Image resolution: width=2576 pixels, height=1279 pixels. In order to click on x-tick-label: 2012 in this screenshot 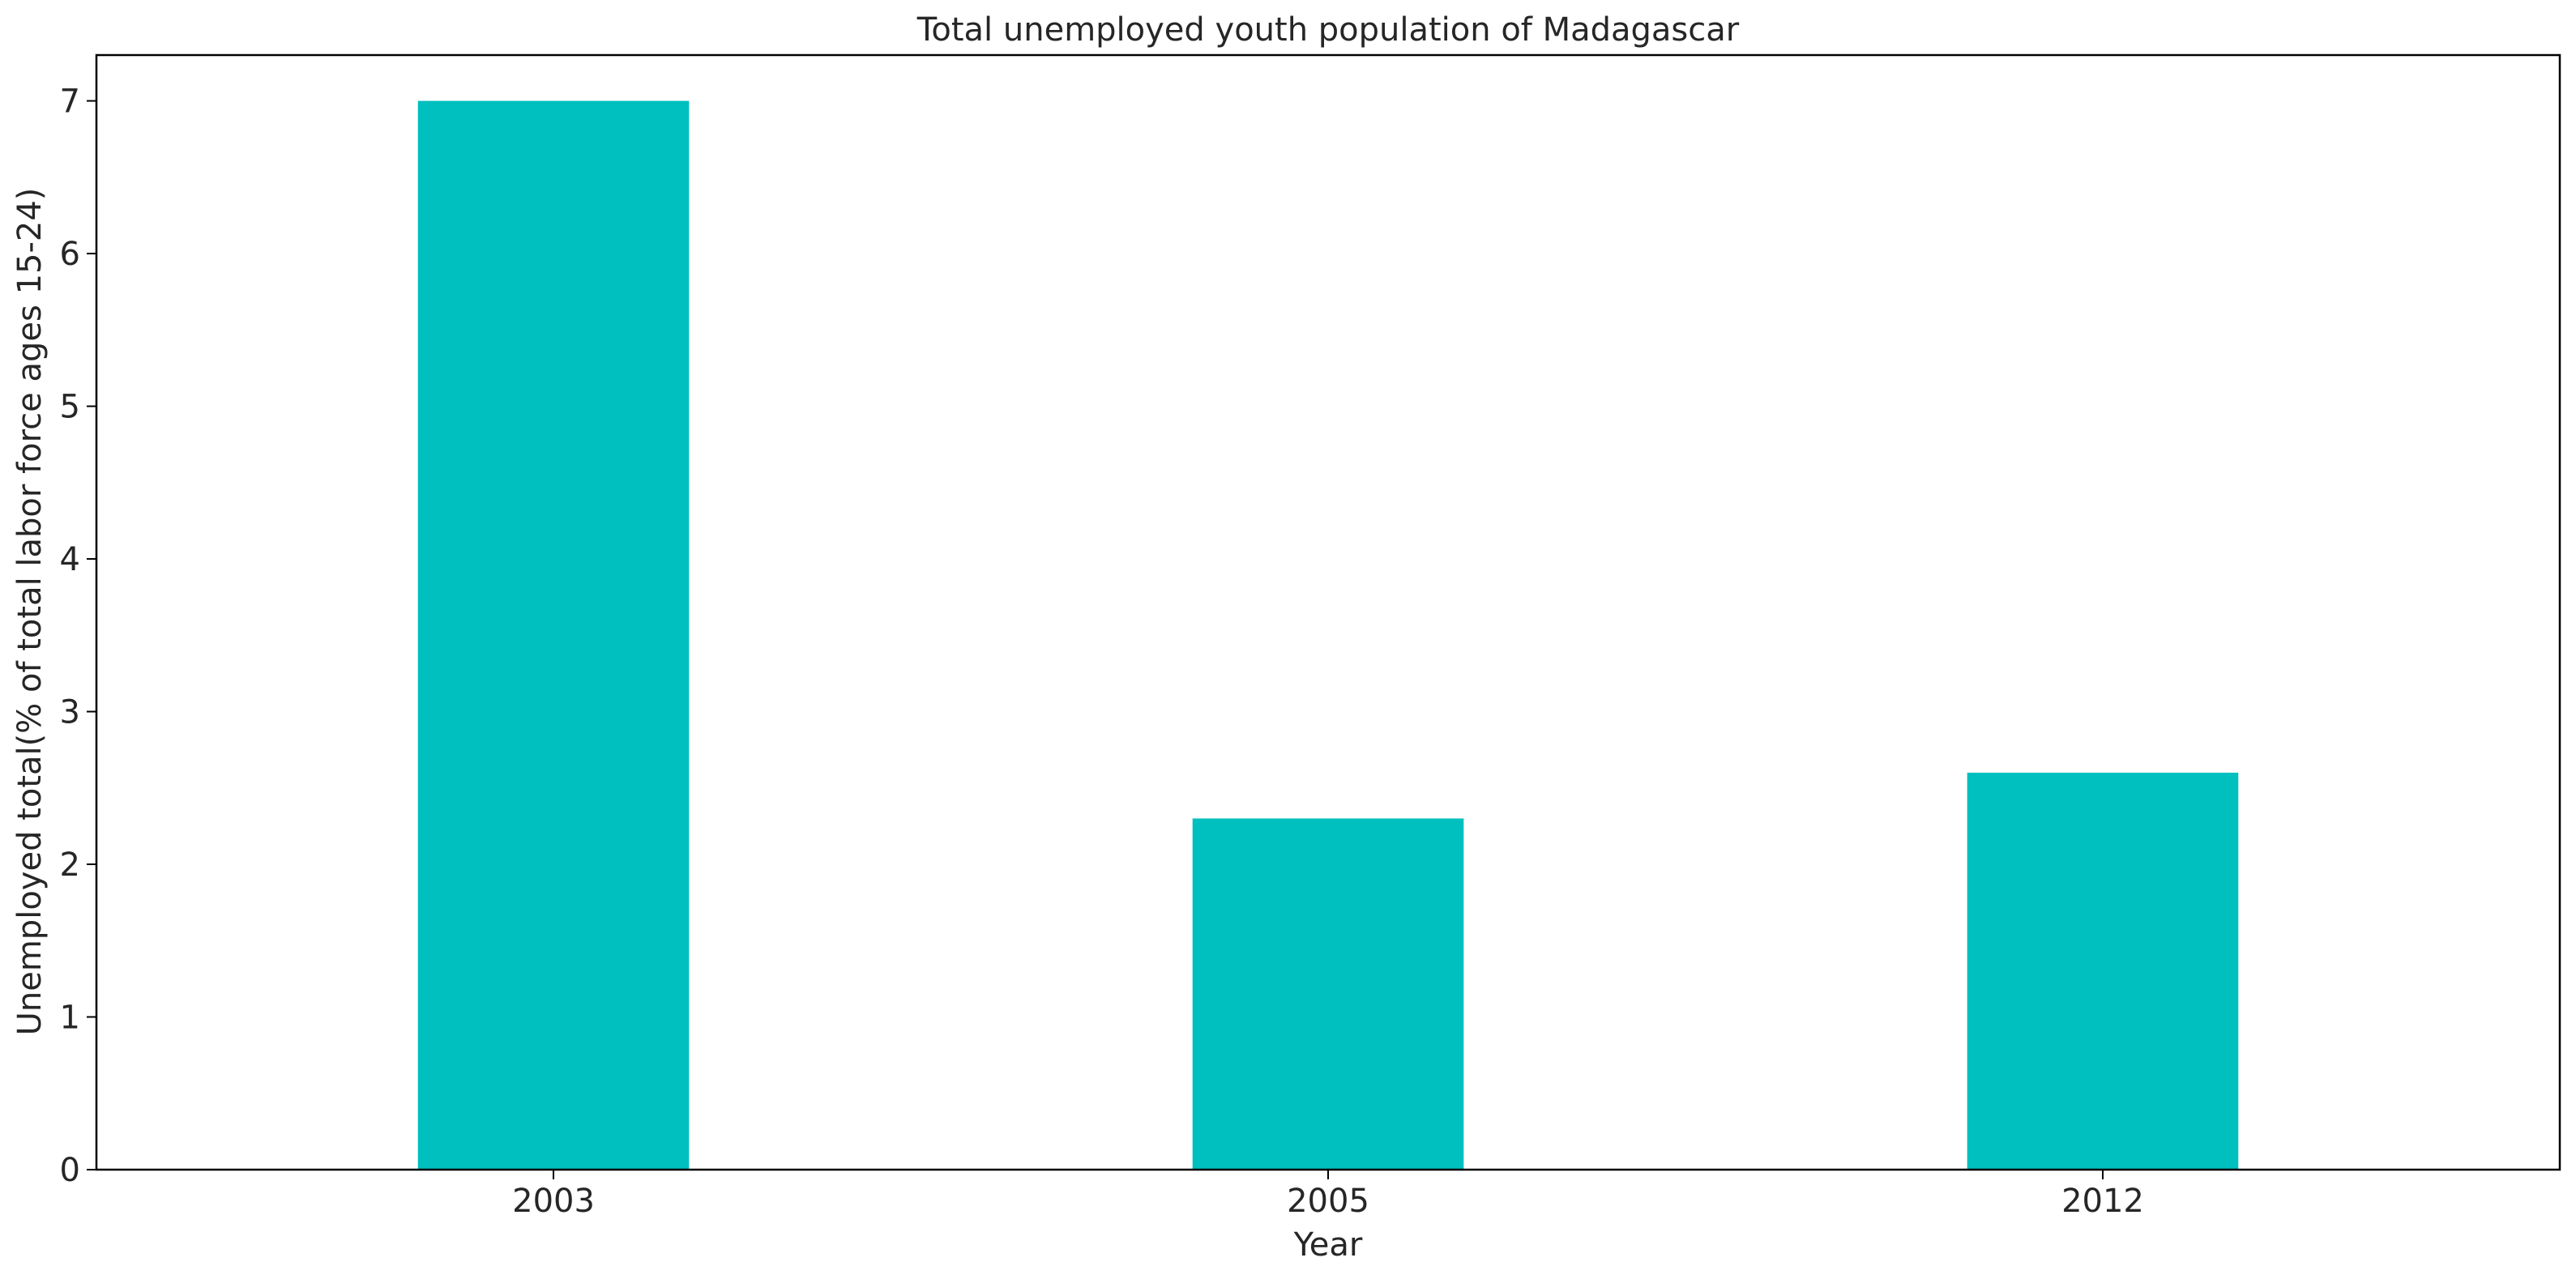, I will do `click(2102, 1201)`.